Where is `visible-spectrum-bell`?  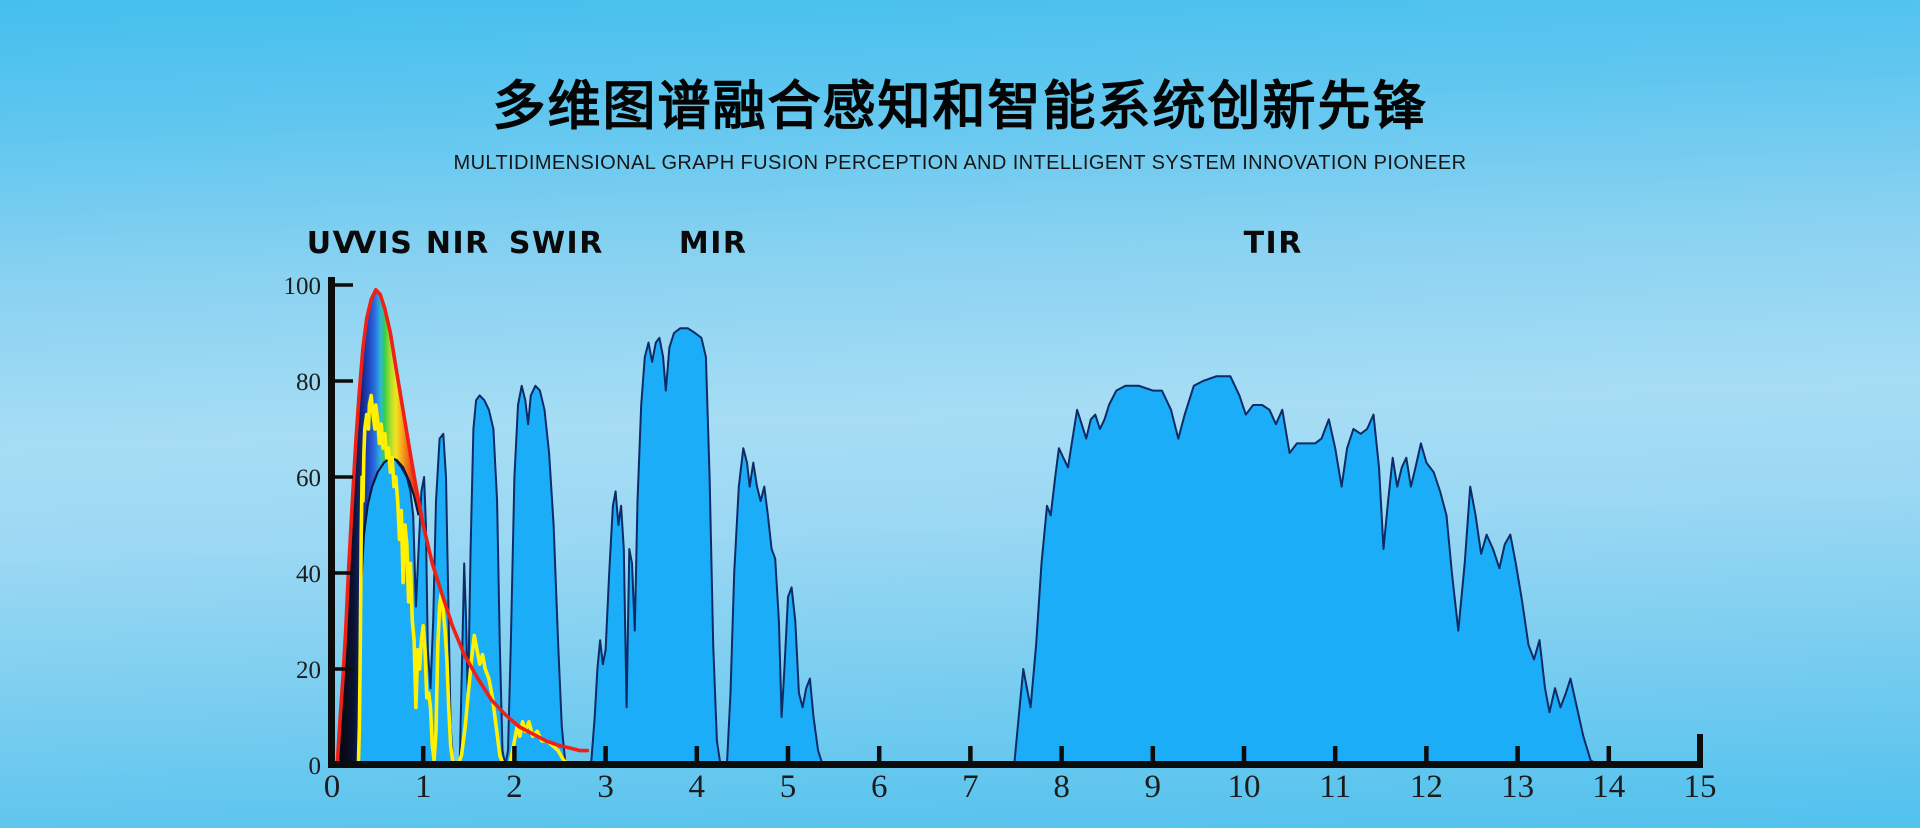 visible-spectrum-bell is located at coordinates (378, 527).